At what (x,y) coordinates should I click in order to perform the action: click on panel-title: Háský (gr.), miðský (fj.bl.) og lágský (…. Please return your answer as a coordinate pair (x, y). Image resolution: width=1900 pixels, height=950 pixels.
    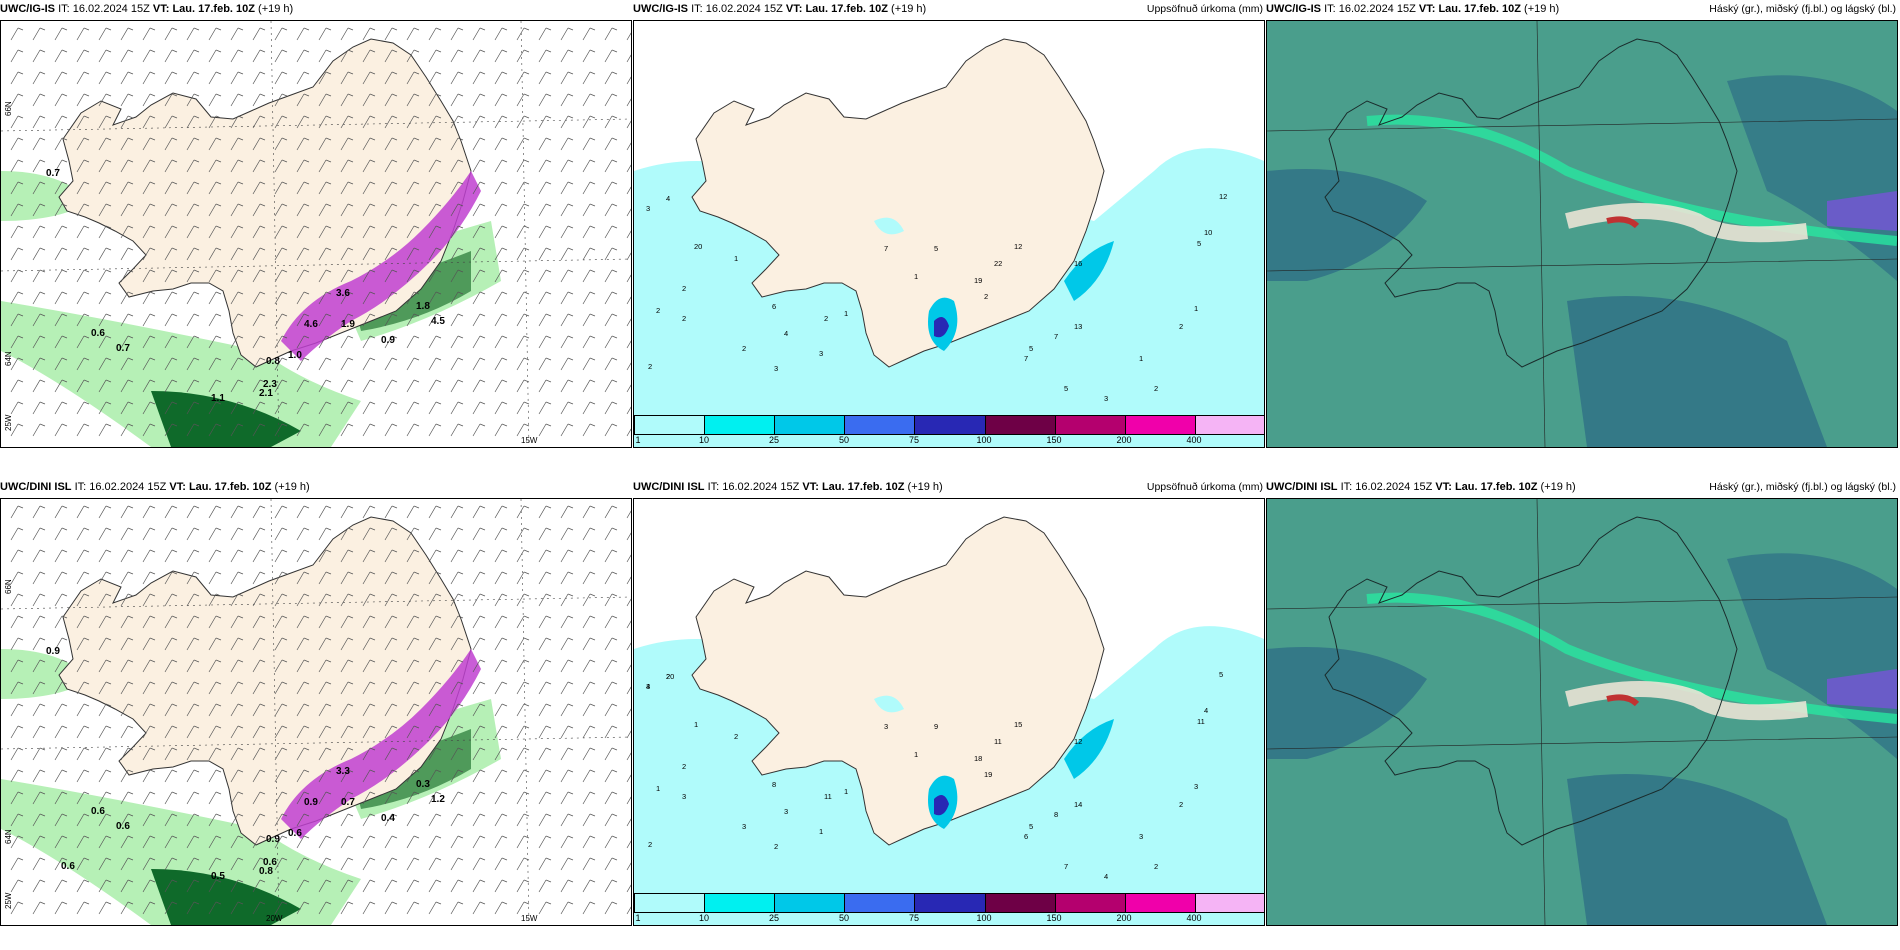
    Looking at the image, I should click on (1802, 9).